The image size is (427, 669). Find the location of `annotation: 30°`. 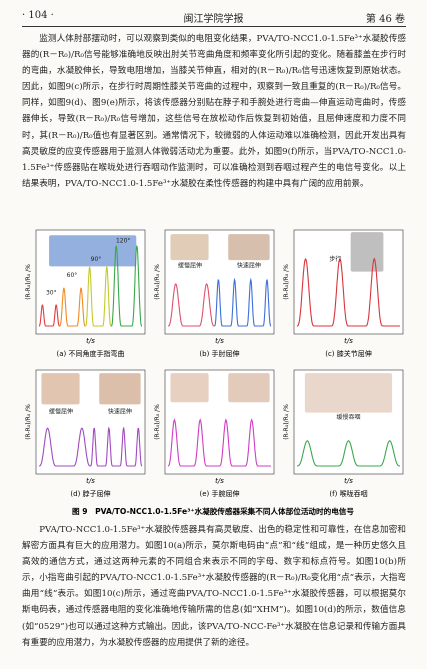

annotation: 30° is located at coordinates (51, 292).